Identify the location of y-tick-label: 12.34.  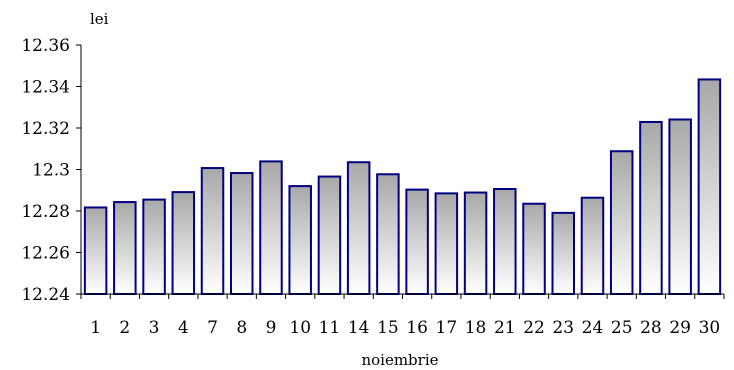
(45, 88).